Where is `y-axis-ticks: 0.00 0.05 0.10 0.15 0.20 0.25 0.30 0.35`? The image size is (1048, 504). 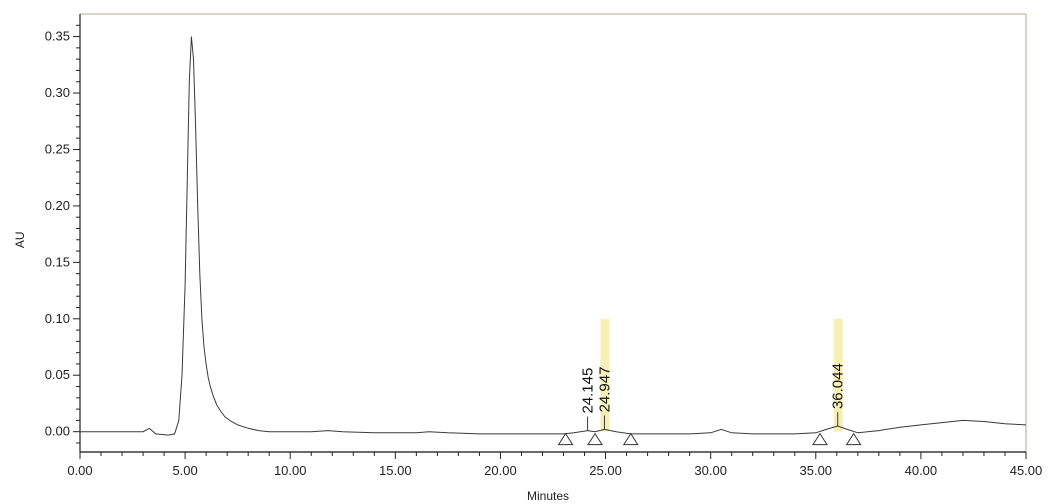
y-axis-ticks: 0.00 0.05 0.10 0.15 0.20 0.25 0.30 0.35 is located at coordinates (62, 234).